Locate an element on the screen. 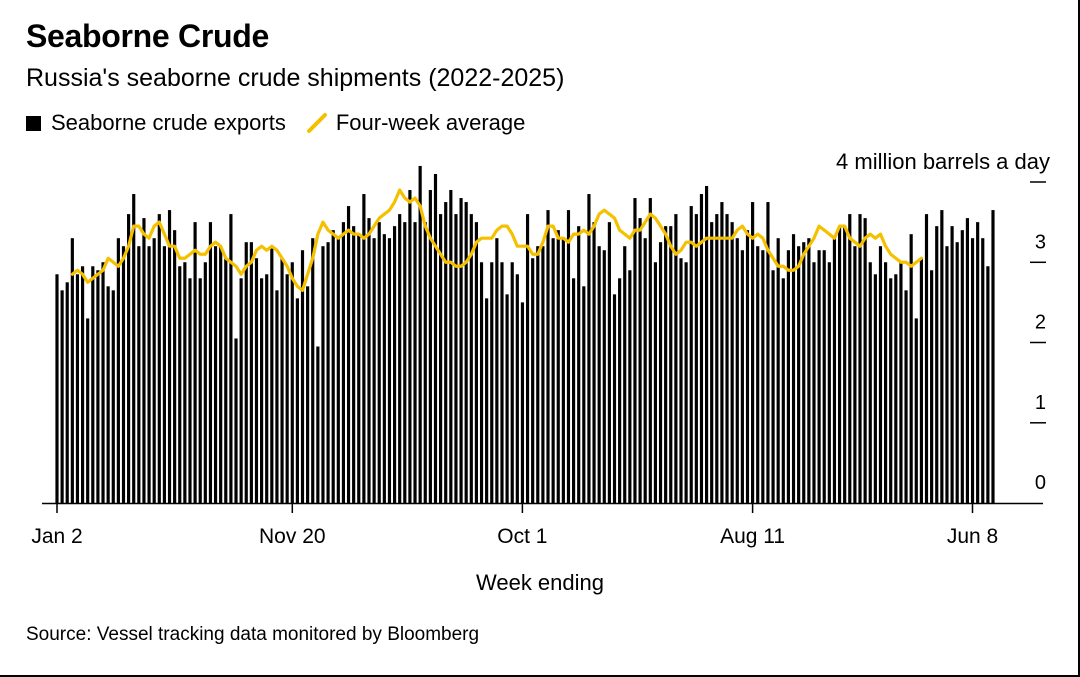  legend-line-swatch is located at coordinates (316, 123).